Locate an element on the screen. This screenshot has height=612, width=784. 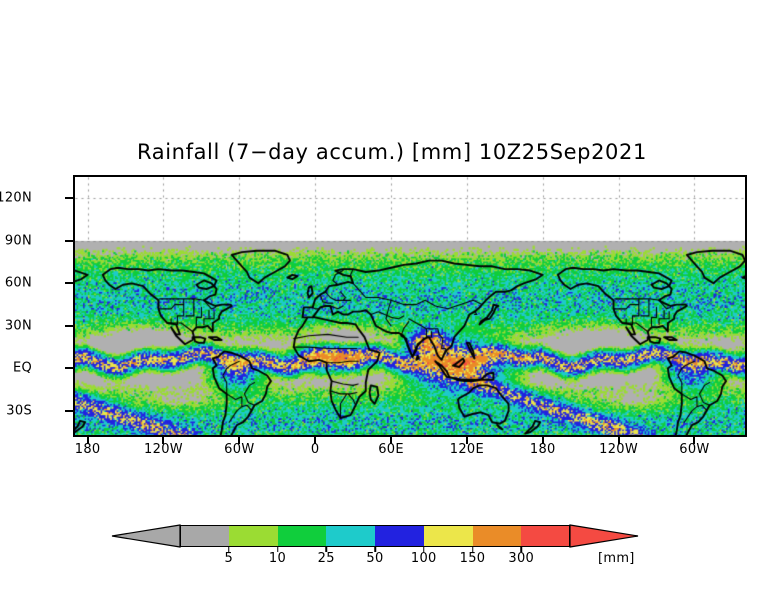
colorbar-arrow-ends is located at coordinates (375, 536).